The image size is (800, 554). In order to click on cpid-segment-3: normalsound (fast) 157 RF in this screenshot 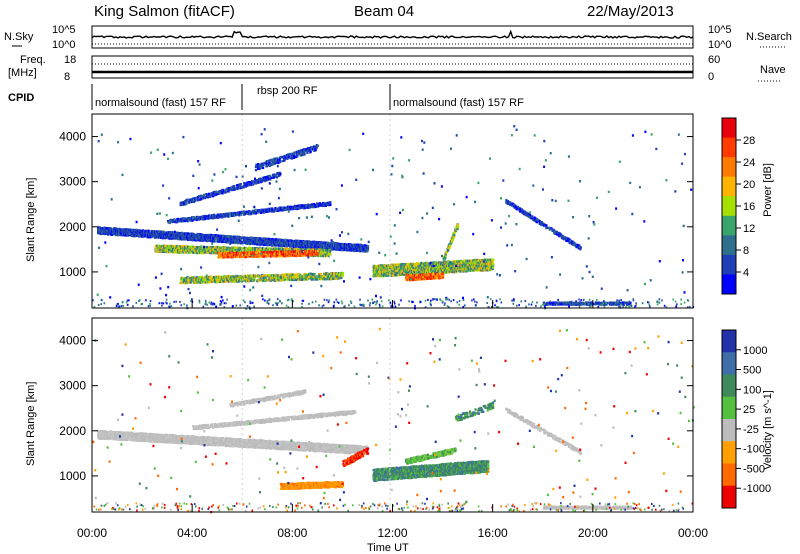, I will do `click(458, 103)`.